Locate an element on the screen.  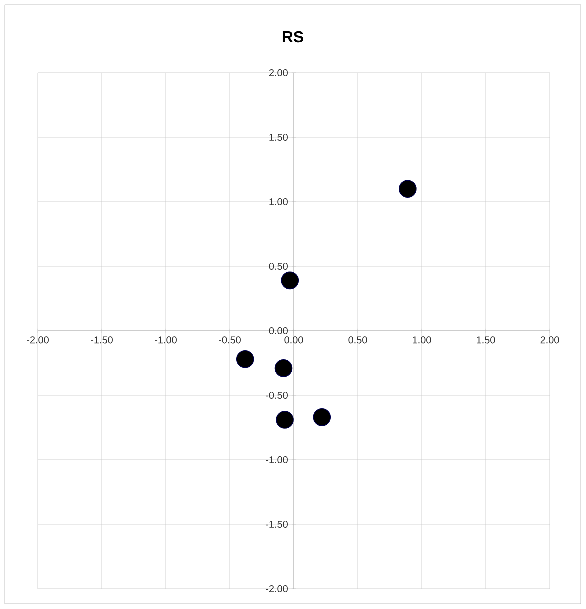
x-tick-label: -0.50 is located at coordinates (230, 340).